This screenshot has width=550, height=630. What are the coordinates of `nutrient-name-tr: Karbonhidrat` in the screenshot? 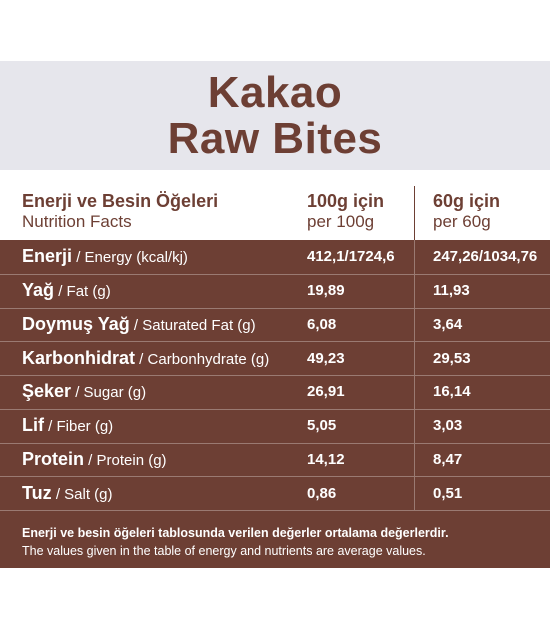 It's located at (79, 357).